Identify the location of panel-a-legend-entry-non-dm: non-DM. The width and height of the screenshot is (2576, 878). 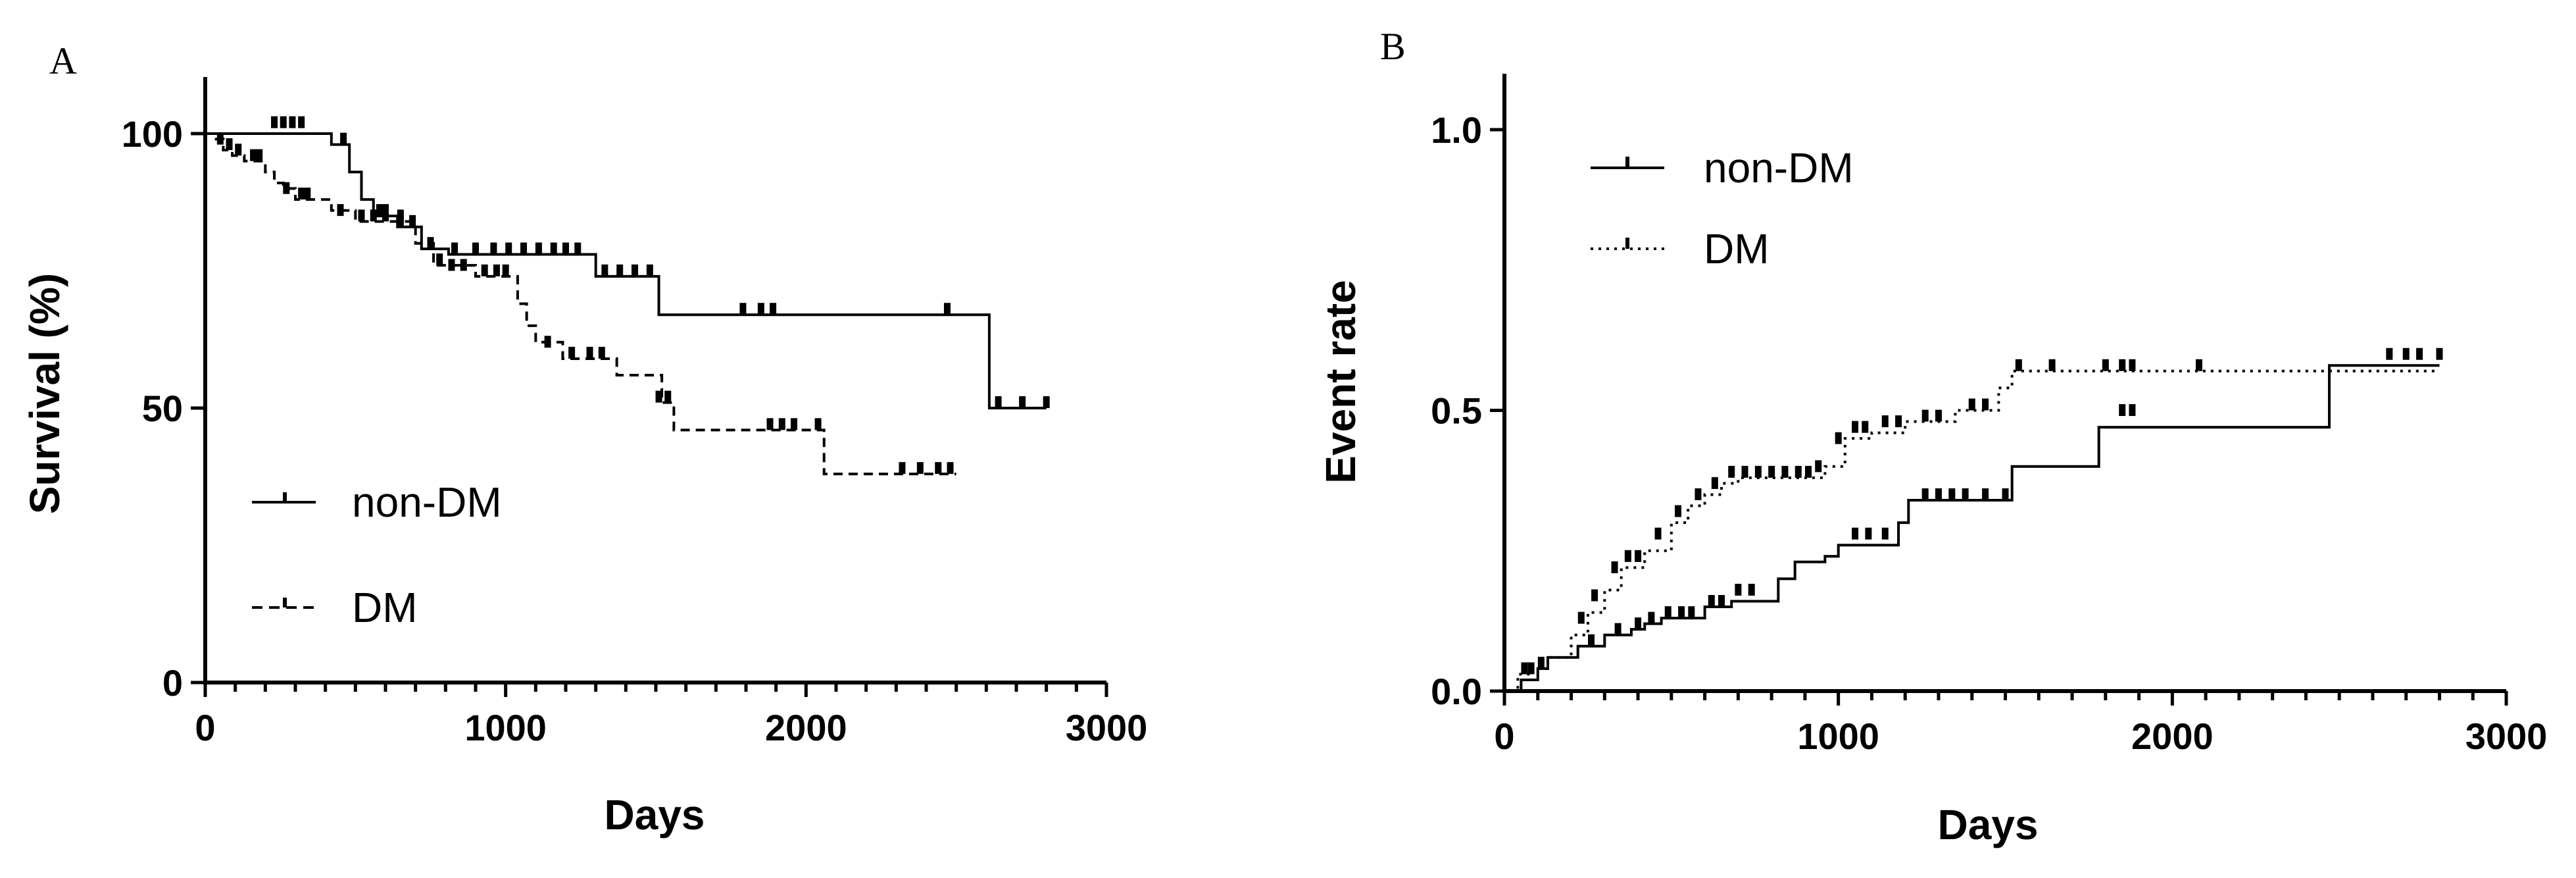
(377, 502).